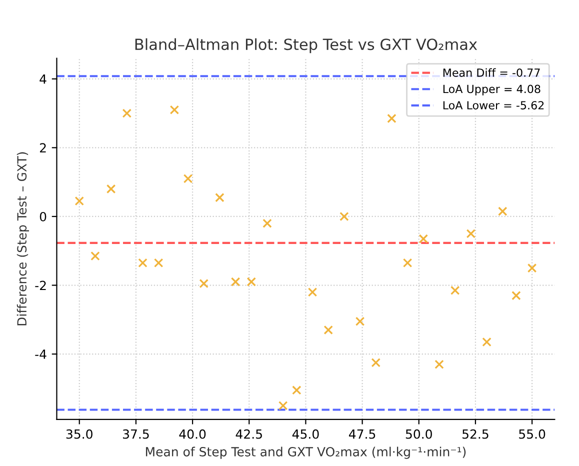 The image size is (579, 466). Describe the element at coordinates (493, 105) in the screenshot. I see `legend-label: LoA Lower = -5.62` at that location.